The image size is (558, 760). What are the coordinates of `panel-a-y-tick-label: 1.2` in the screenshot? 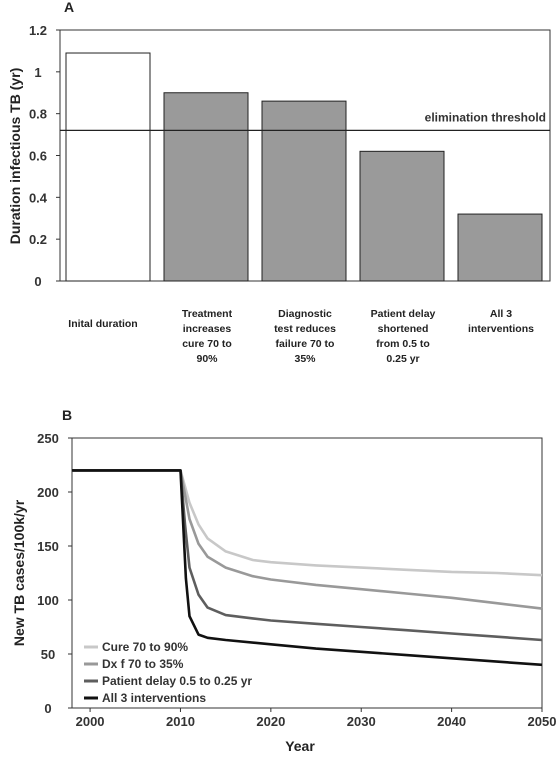 It's located at (38, 30).